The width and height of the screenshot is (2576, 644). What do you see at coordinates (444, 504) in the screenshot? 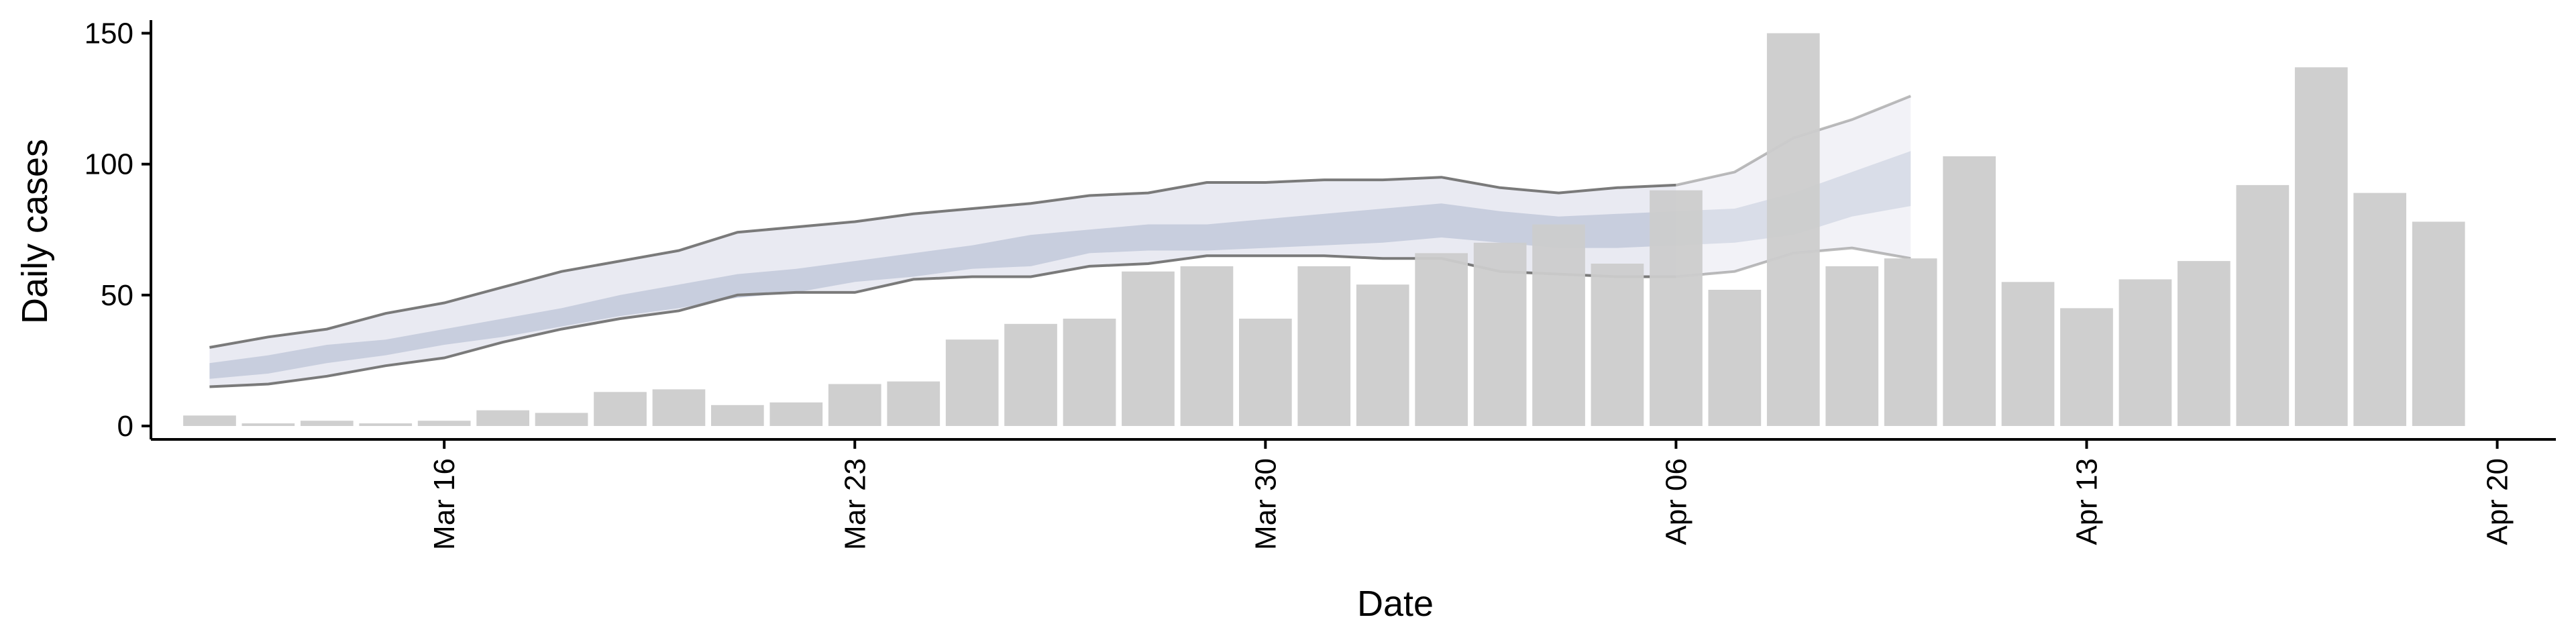
I see `x-tick-label: Mar 16` at bounding box center [444, 504].